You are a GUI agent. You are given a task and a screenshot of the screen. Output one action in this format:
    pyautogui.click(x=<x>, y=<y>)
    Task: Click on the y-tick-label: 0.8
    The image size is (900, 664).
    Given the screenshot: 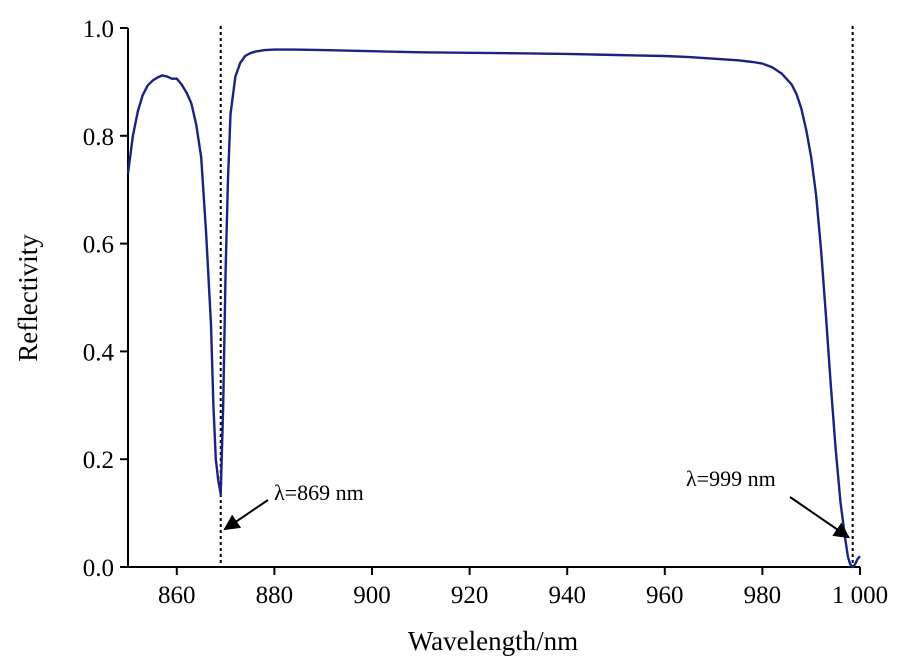 What is the action you would take?
    pyautogui.click(x=98, y=137)
    